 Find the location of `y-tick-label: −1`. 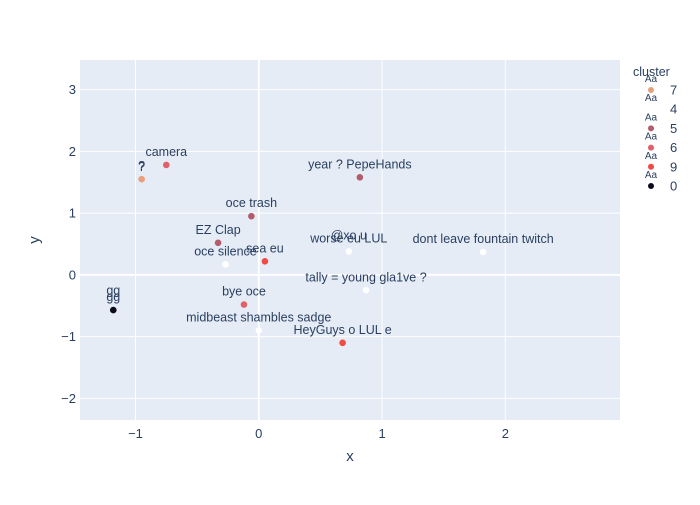

y-tick-label: −1 is located at coordinates (68, 336).